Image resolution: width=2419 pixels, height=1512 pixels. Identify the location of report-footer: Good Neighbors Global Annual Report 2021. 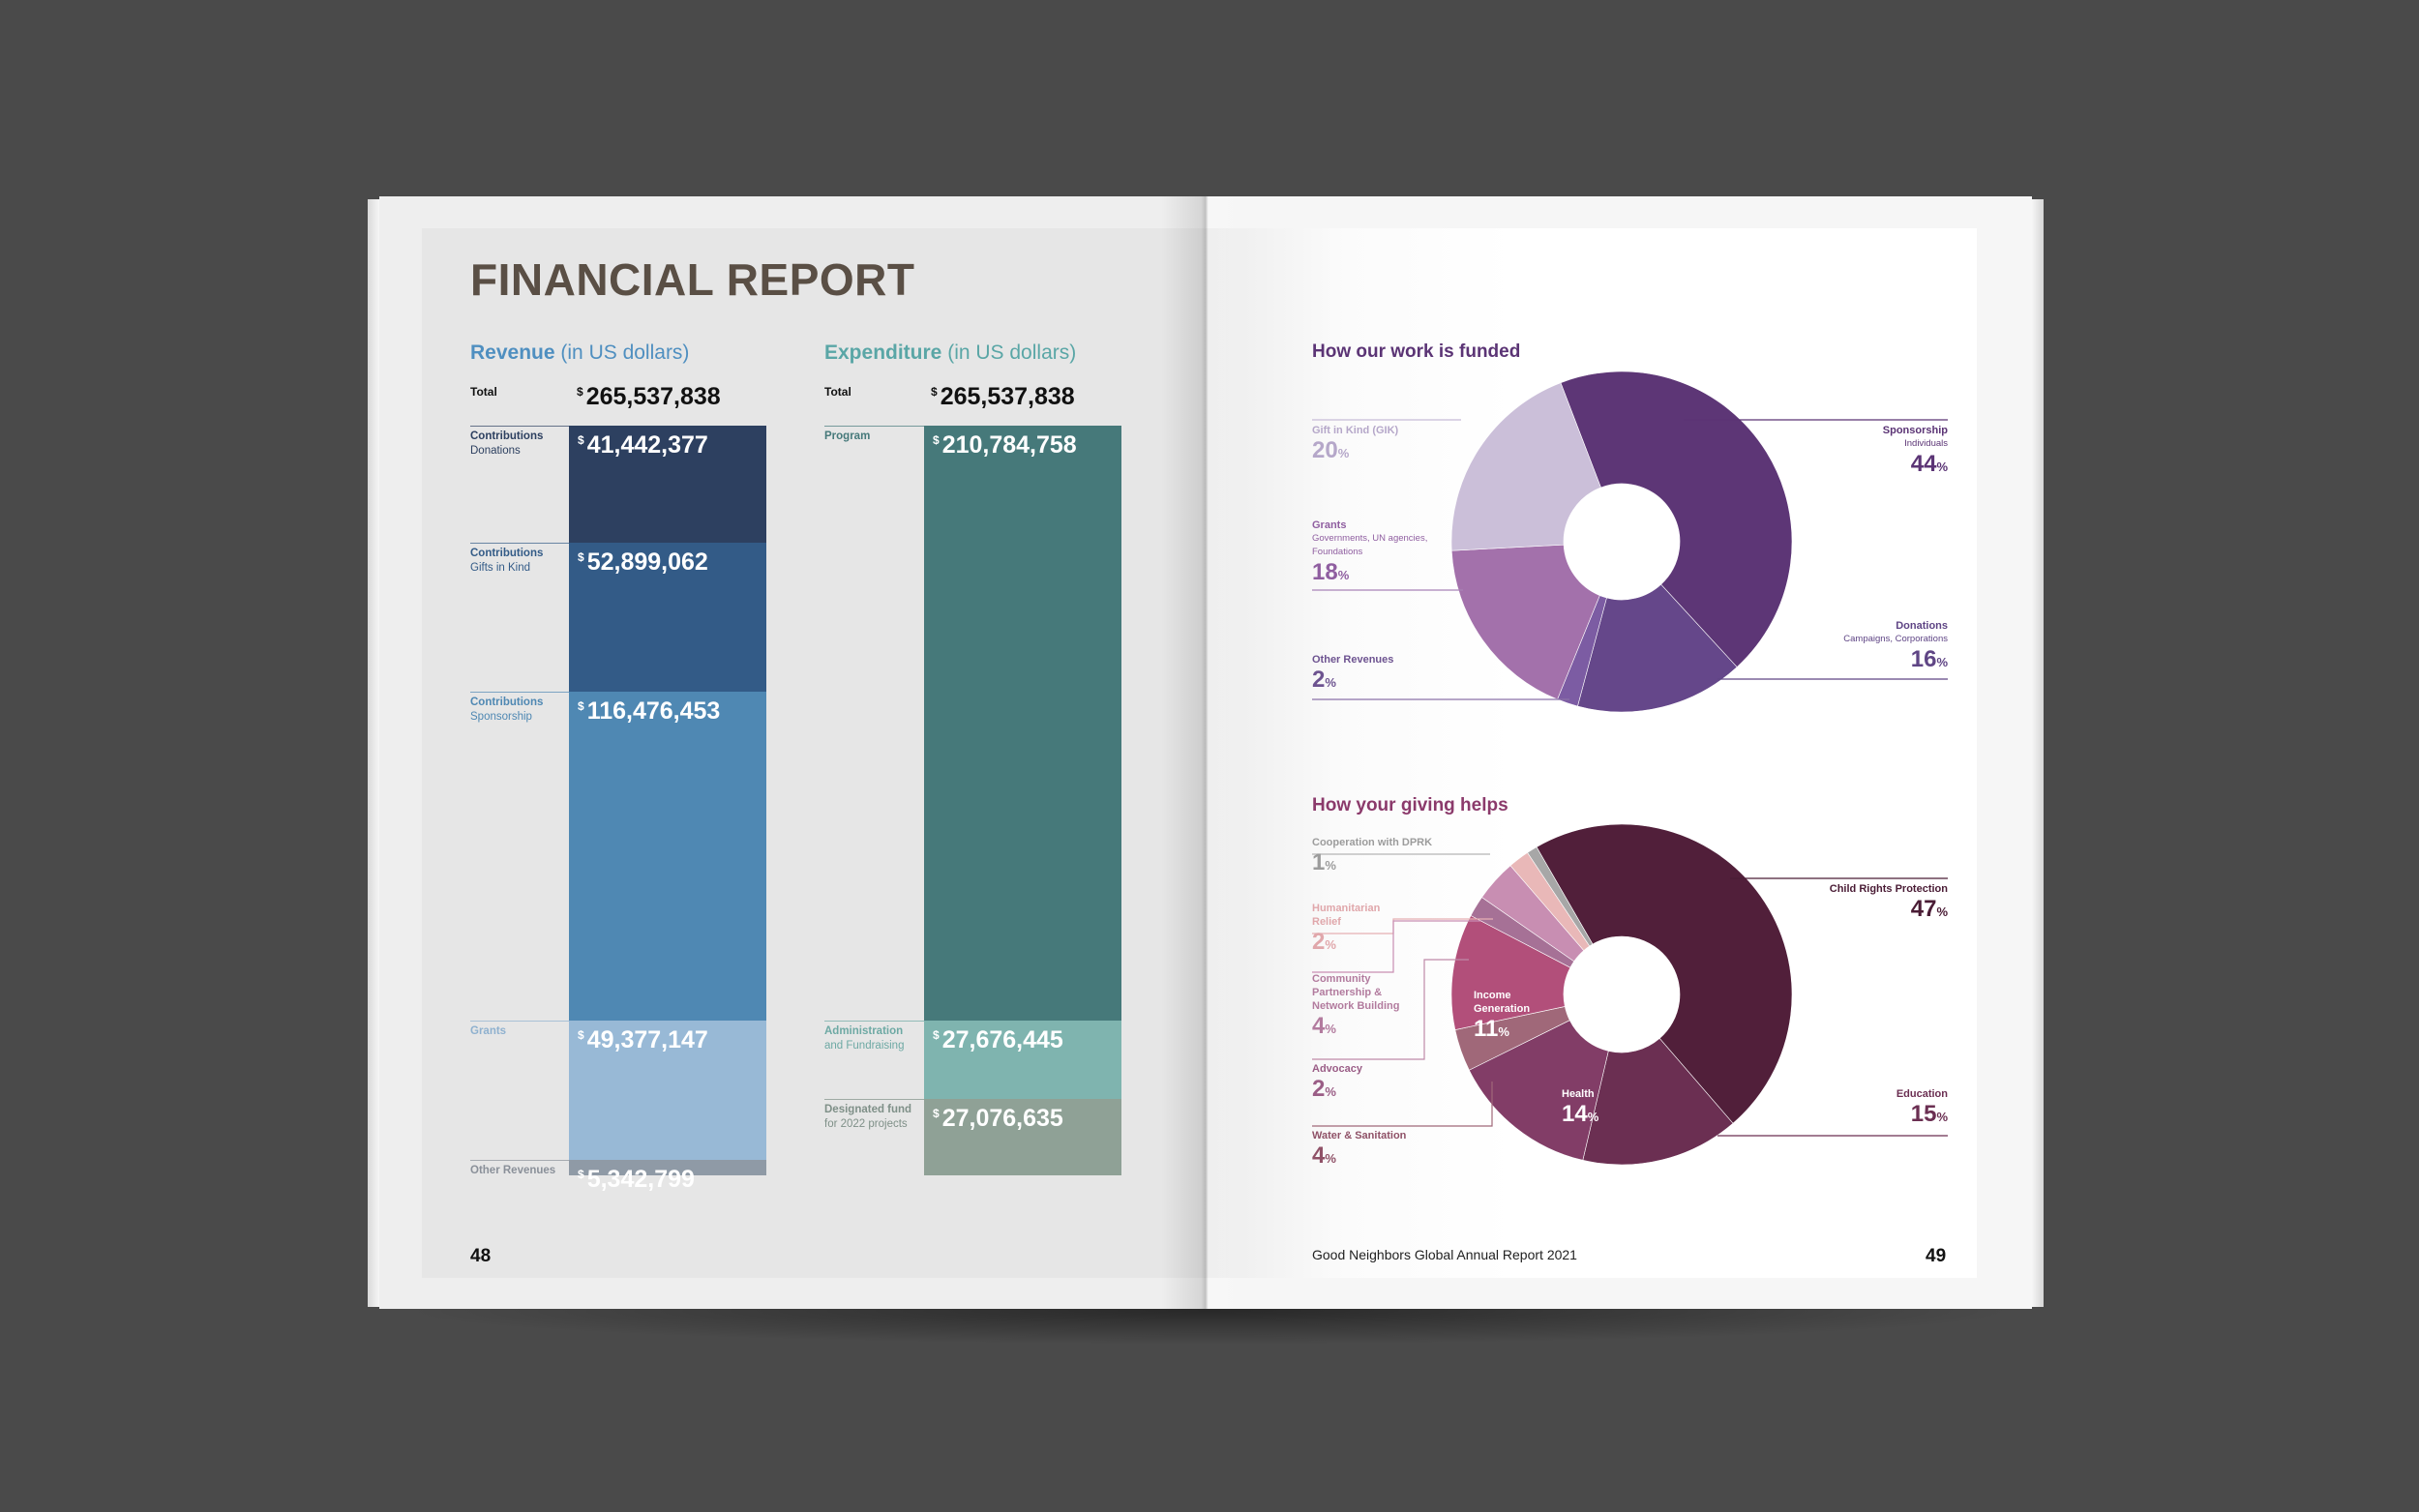
(1445, 1255).